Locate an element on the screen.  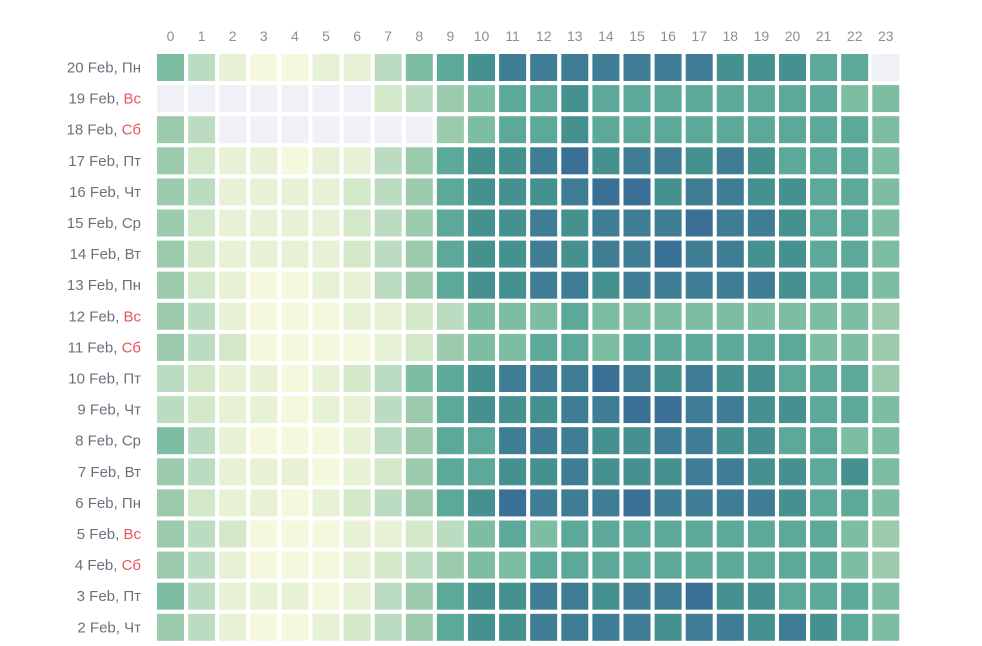
row-date: 4 Feb, is located at coordinates (98, 565).